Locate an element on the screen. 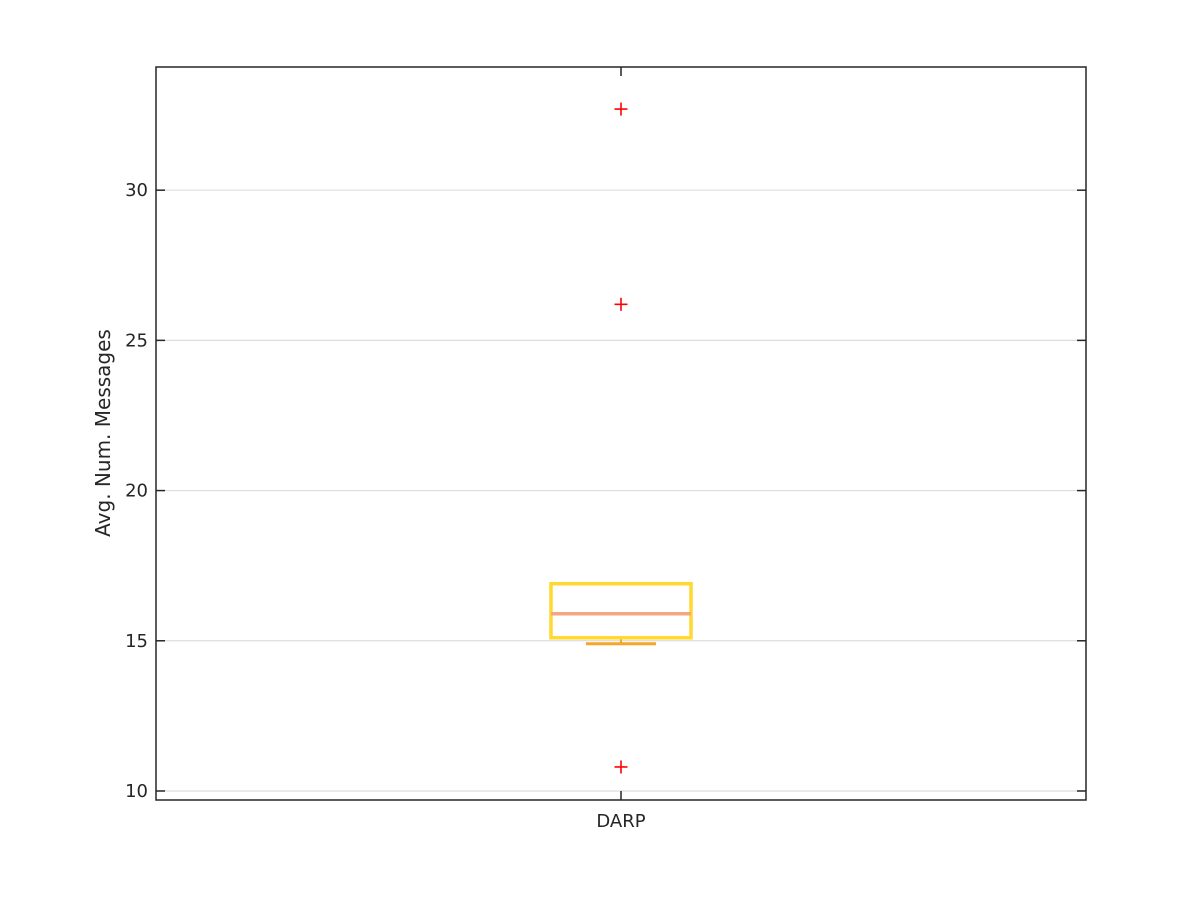  box-iqr is located at coordinates (621, 610).